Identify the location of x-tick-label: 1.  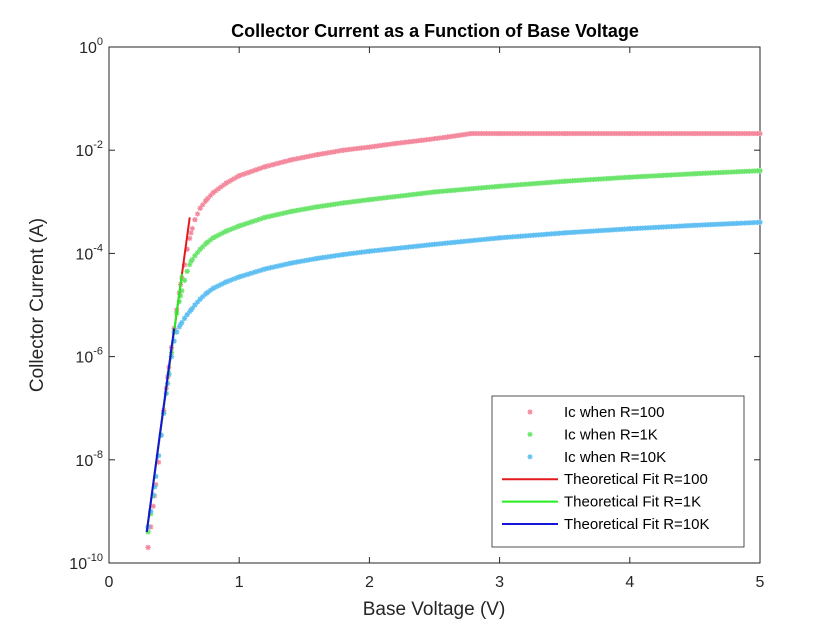
(239, 582).